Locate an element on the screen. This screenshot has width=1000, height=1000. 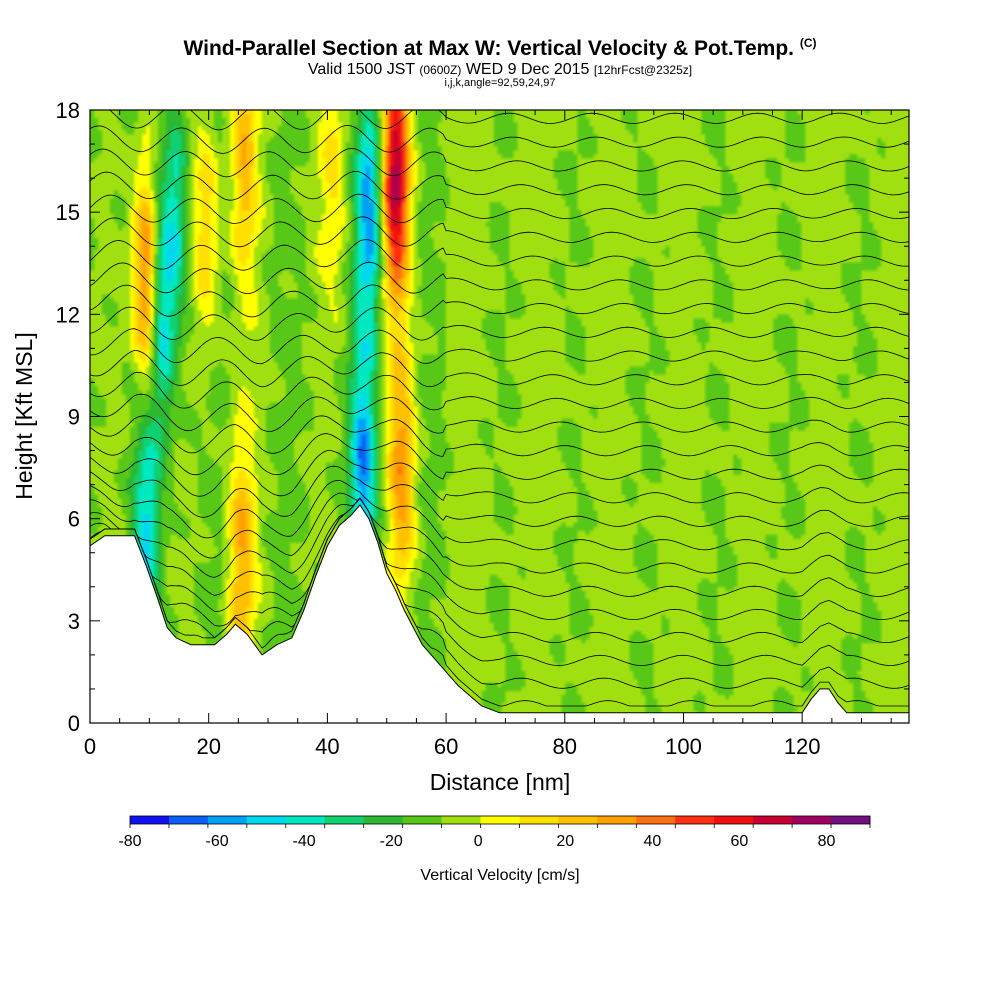
x-tick-label: 80 is located at coordinates (565, 746).